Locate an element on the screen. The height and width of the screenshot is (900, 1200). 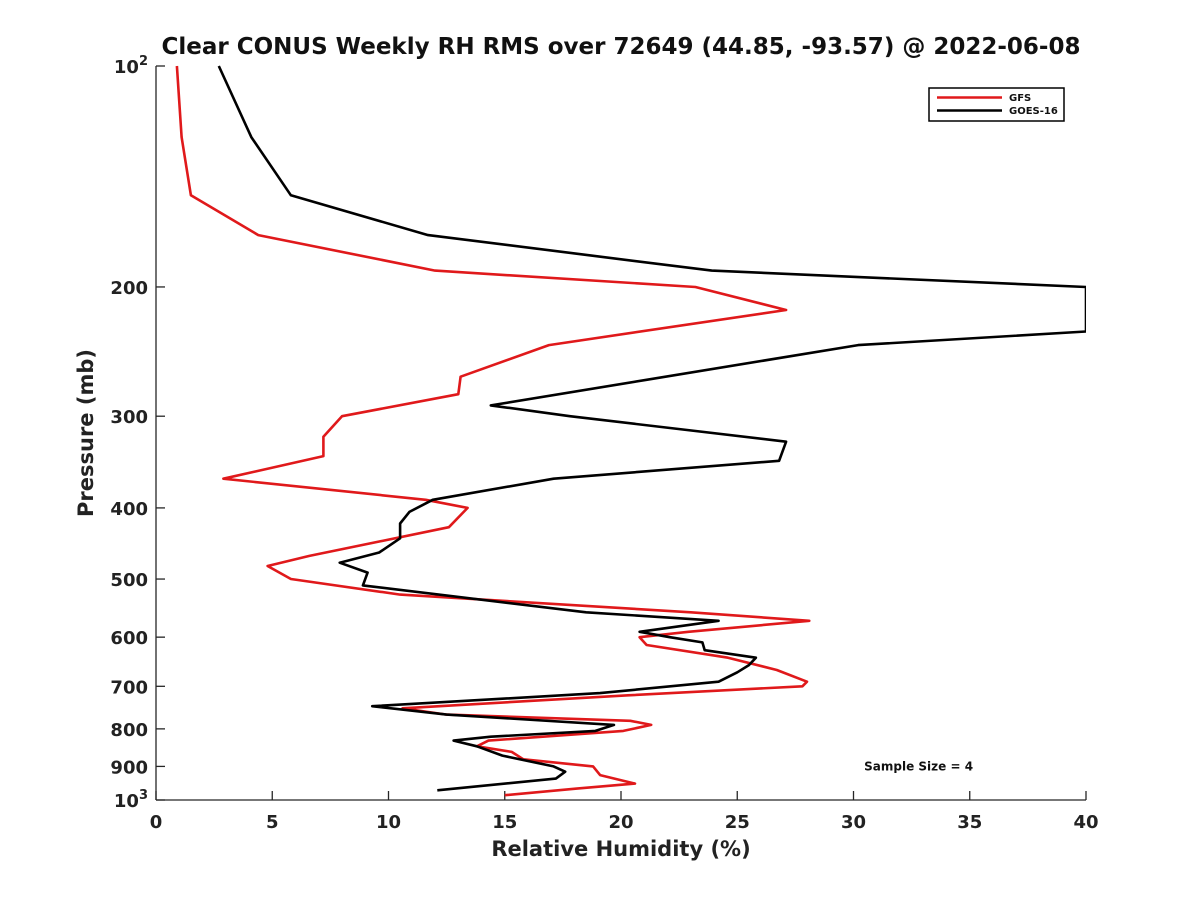
x-tick-label: 30 is located at coordinates (853, 822).